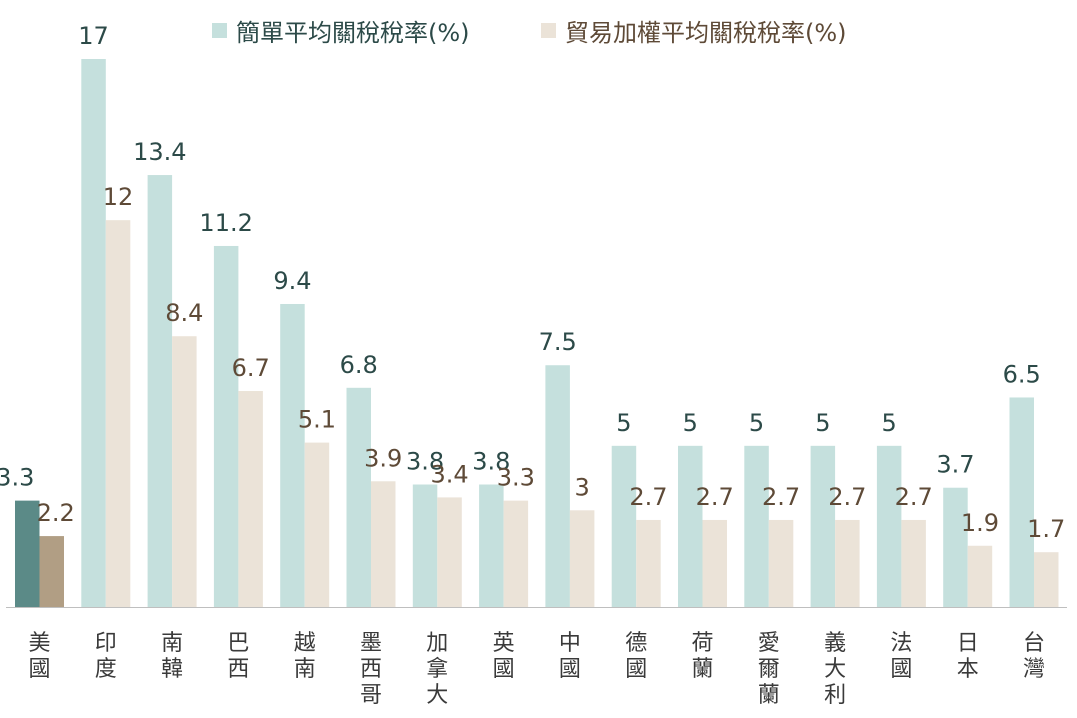  Describe the element at coordinates (305, 656) in the screenshot. I see `category-label: 越南` at that location.